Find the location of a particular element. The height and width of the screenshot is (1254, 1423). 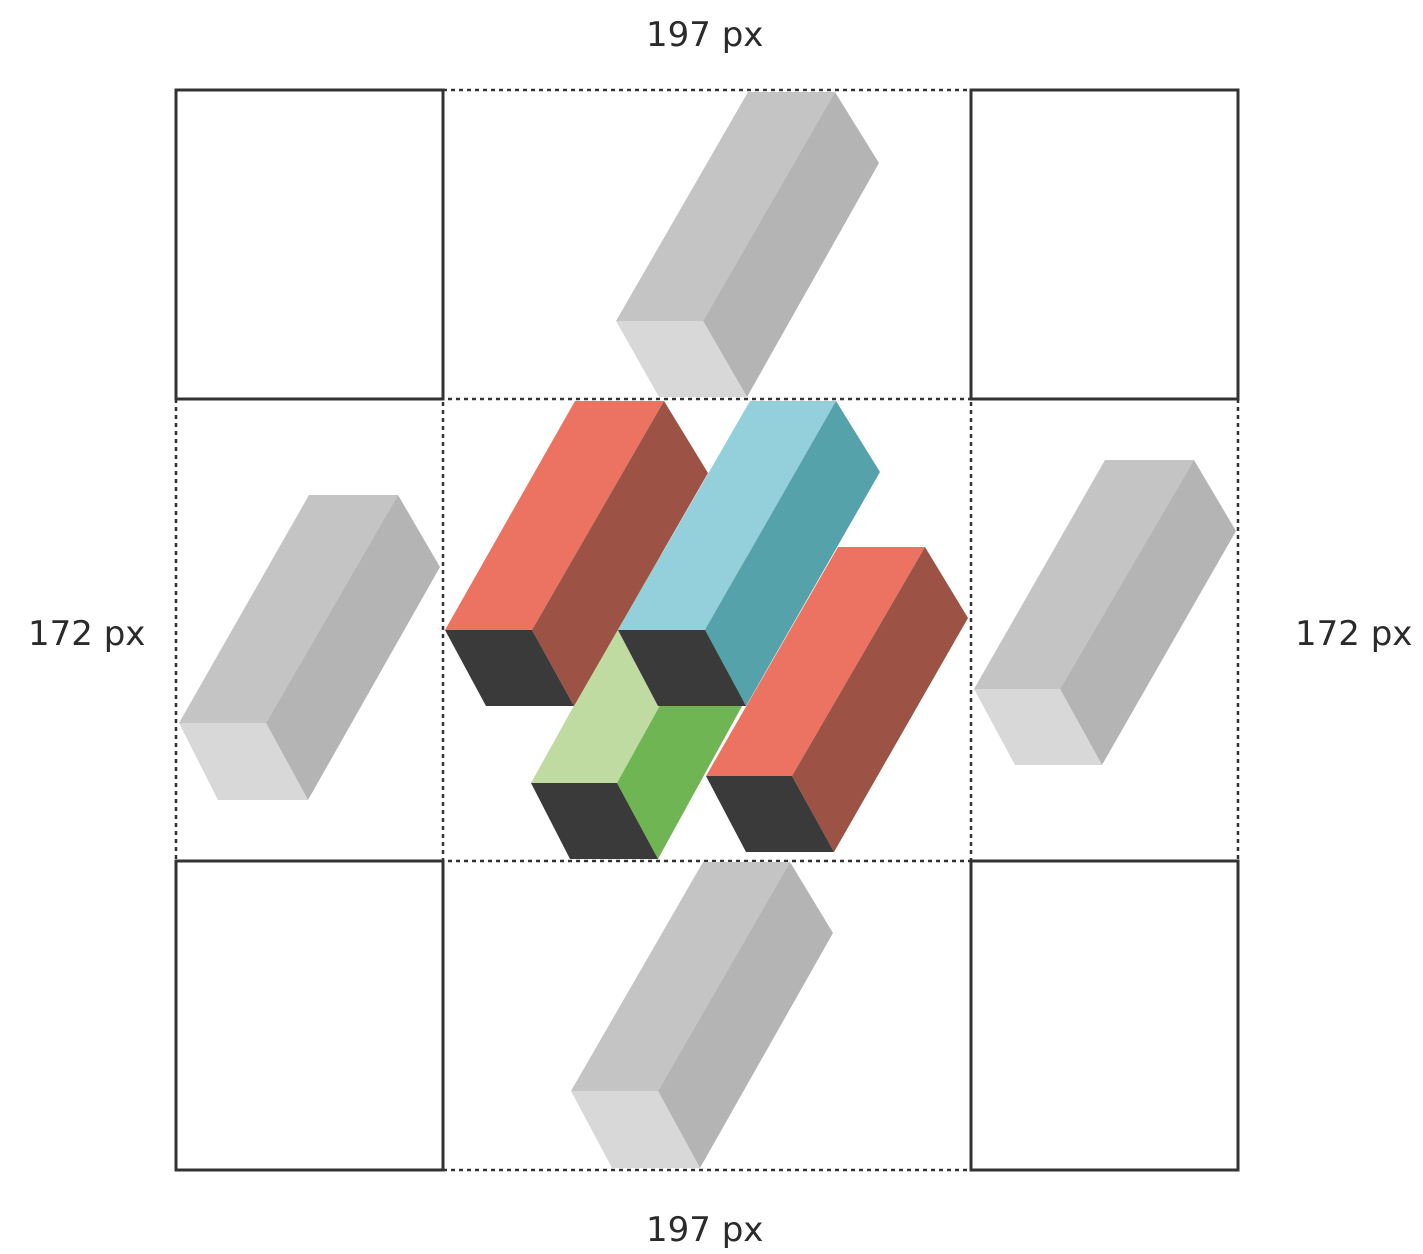

blue-block is located at coordinates (749, 553).